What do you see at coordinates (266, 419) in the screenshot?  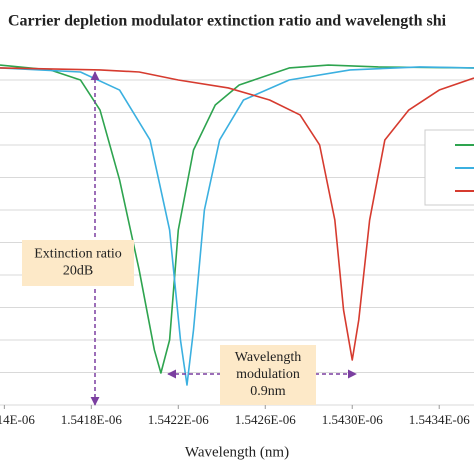 I see `x-tick-label: 1.5426E-06` at bounding box center [266, 419].